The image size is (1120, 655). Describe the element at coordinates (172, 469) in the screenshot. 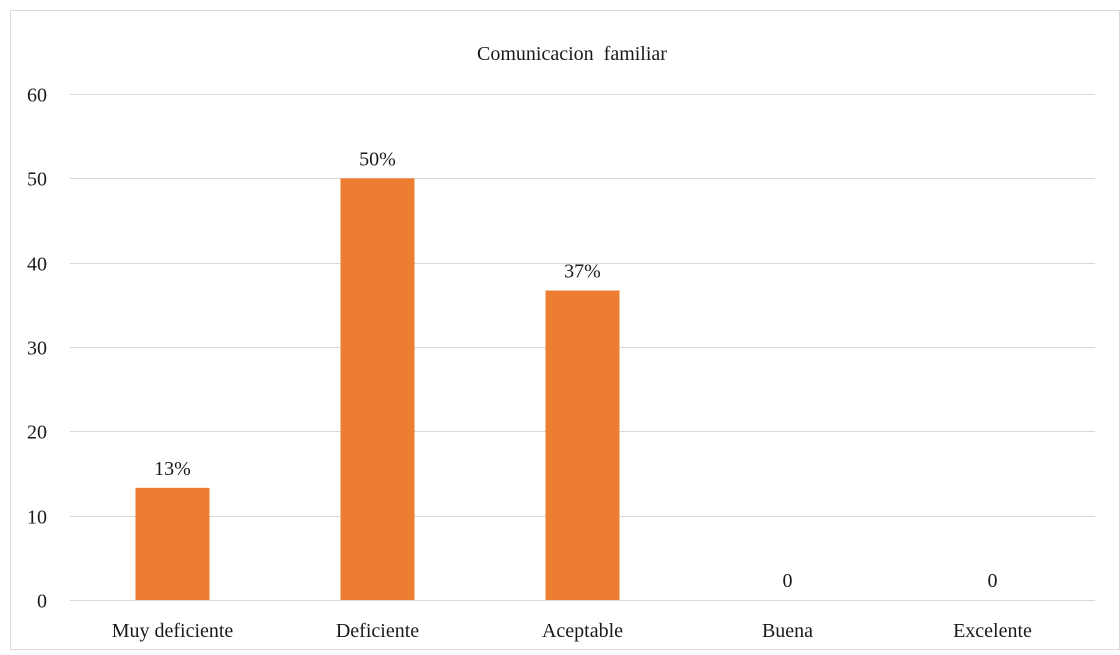

I see `data-label: 13%` at that location.